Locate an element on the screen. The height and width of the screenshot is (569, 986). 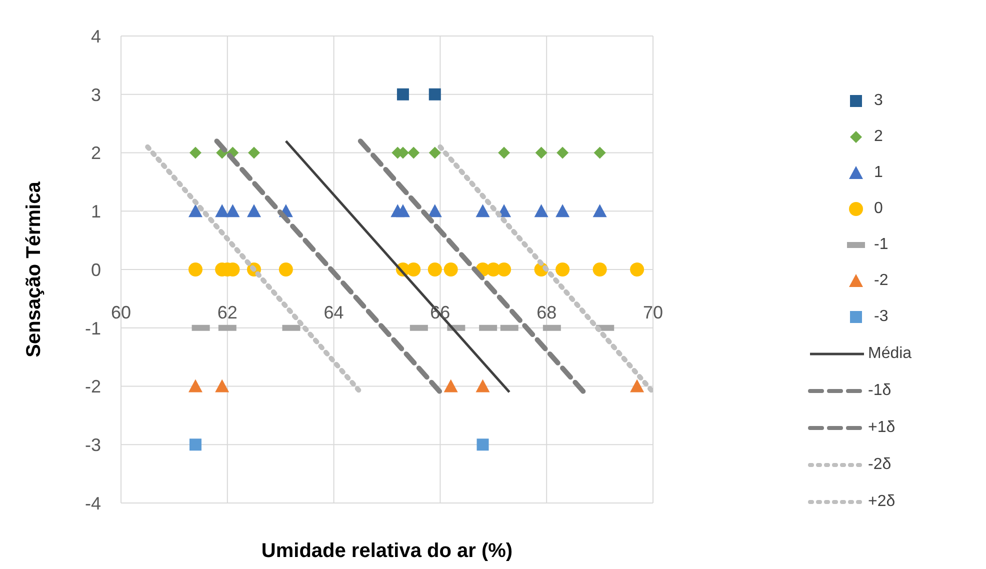
x-tick-label: 62 is located at coordinates (227, 312).